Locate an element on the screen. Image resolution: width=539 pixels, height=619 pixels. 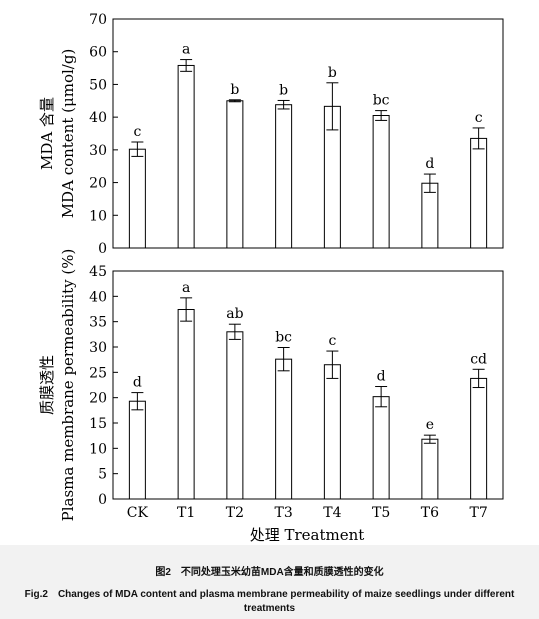
y-tick-label: 45 is located at coordinates (98, 272).